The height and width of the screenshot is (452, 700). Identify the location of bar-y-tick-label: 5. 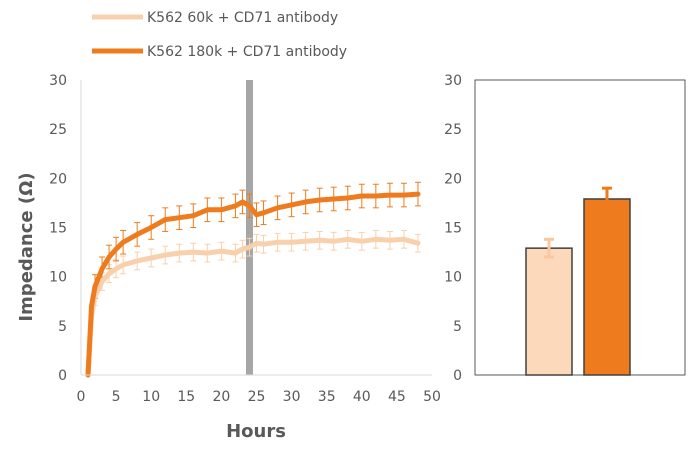
(457, 327).